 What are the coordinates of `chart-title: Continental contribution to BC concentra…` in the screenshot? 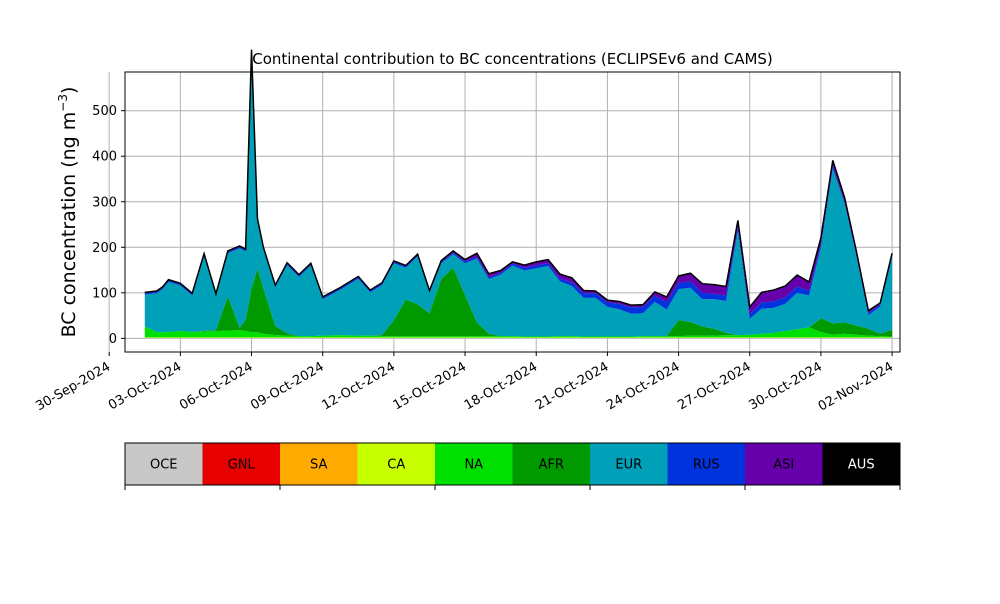 It's located at (512, 59).